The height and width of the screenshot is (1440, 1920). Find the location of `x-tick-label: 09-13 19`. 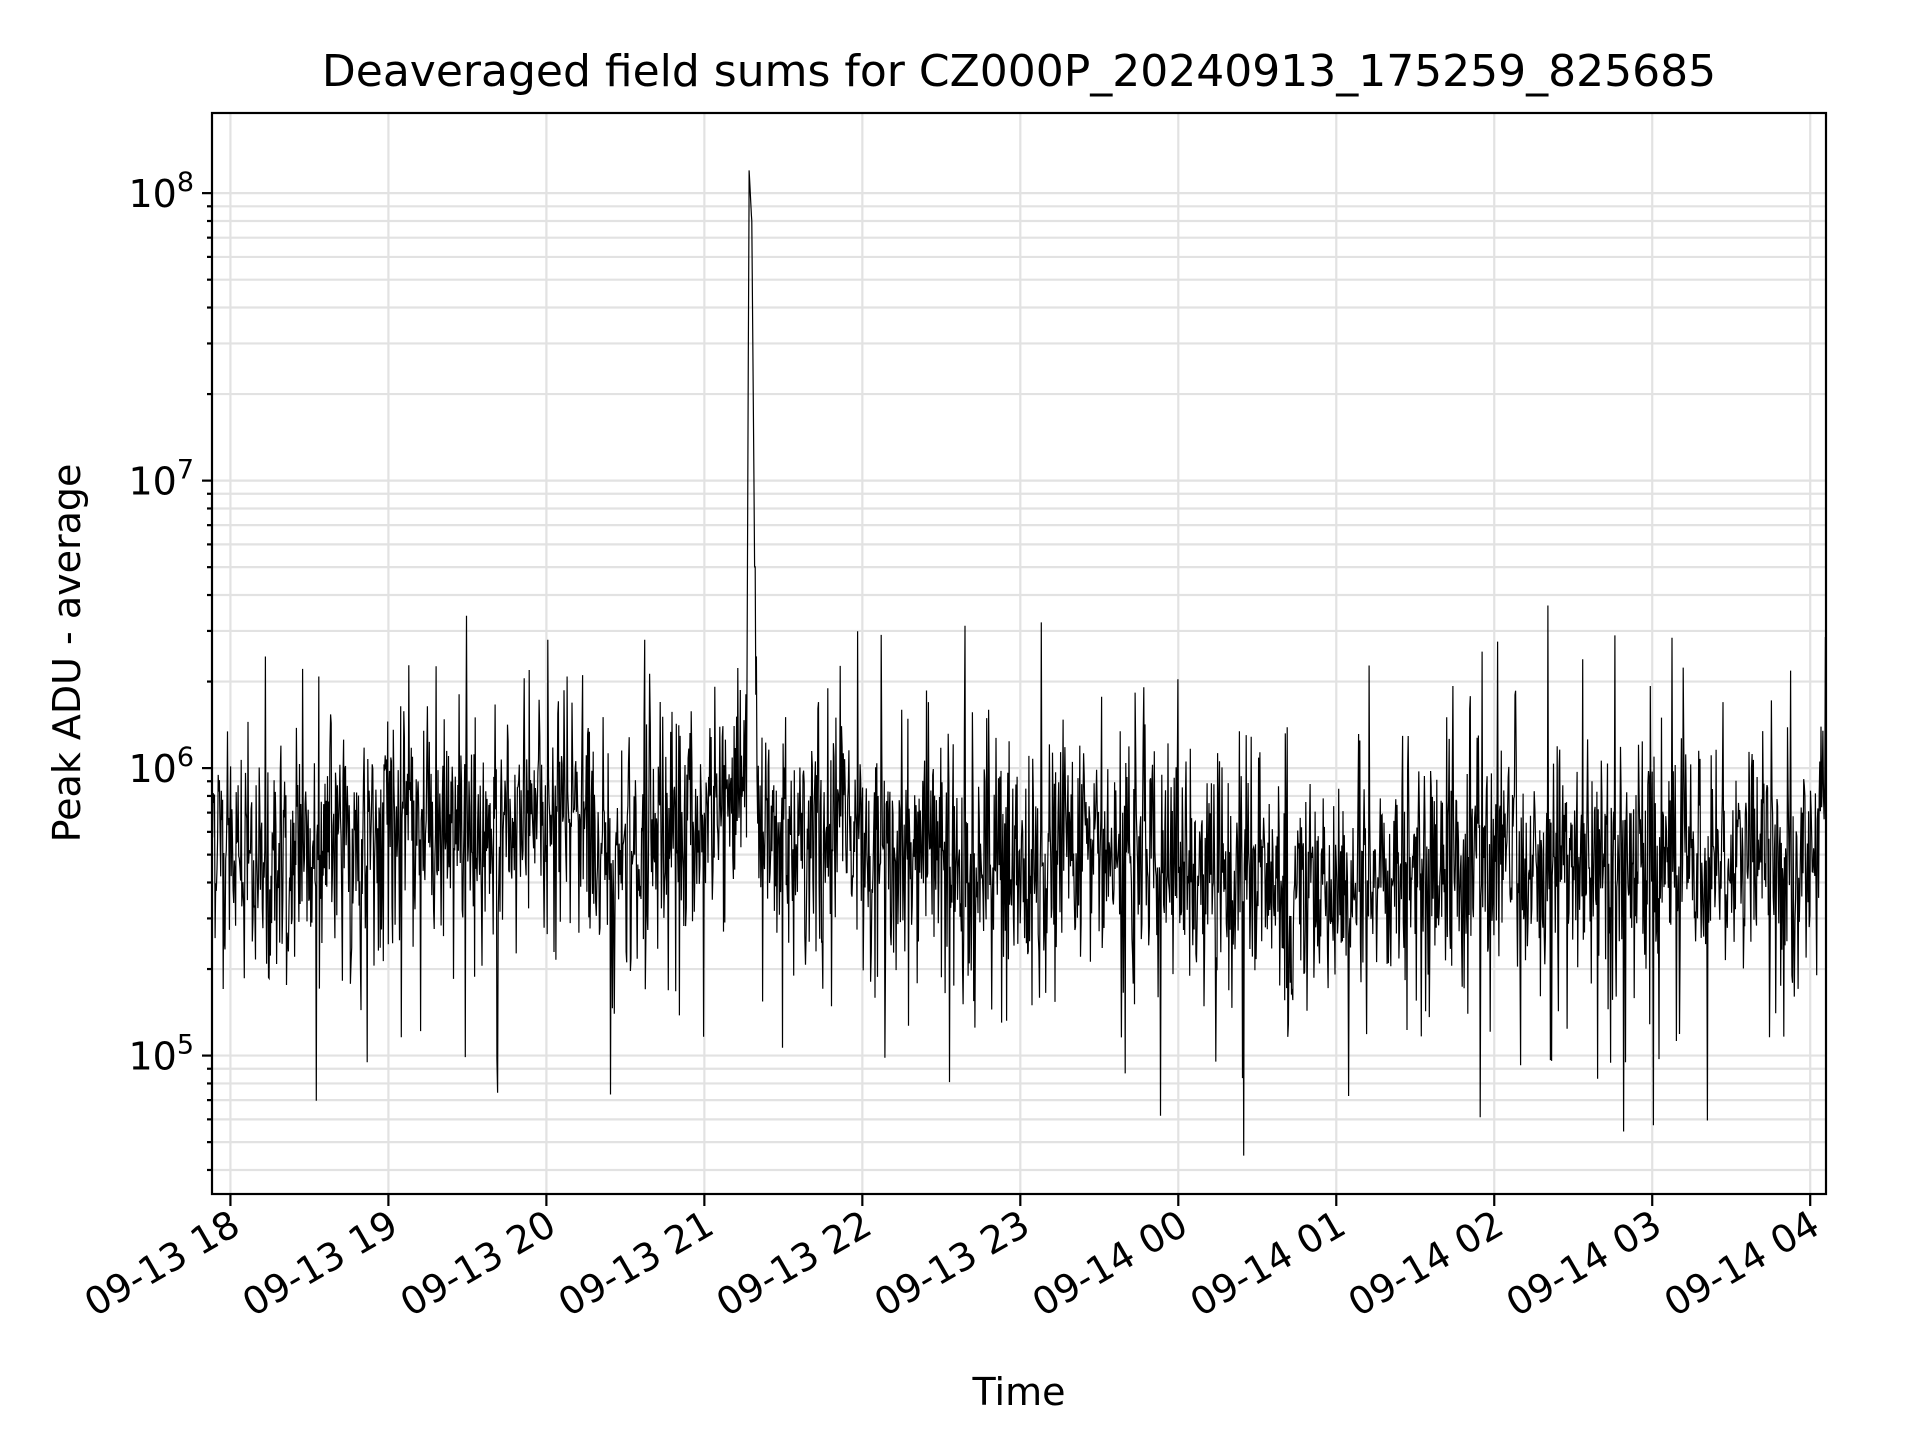

x-tick-label: 09-13 19 is located at coordinates (320, 1264).